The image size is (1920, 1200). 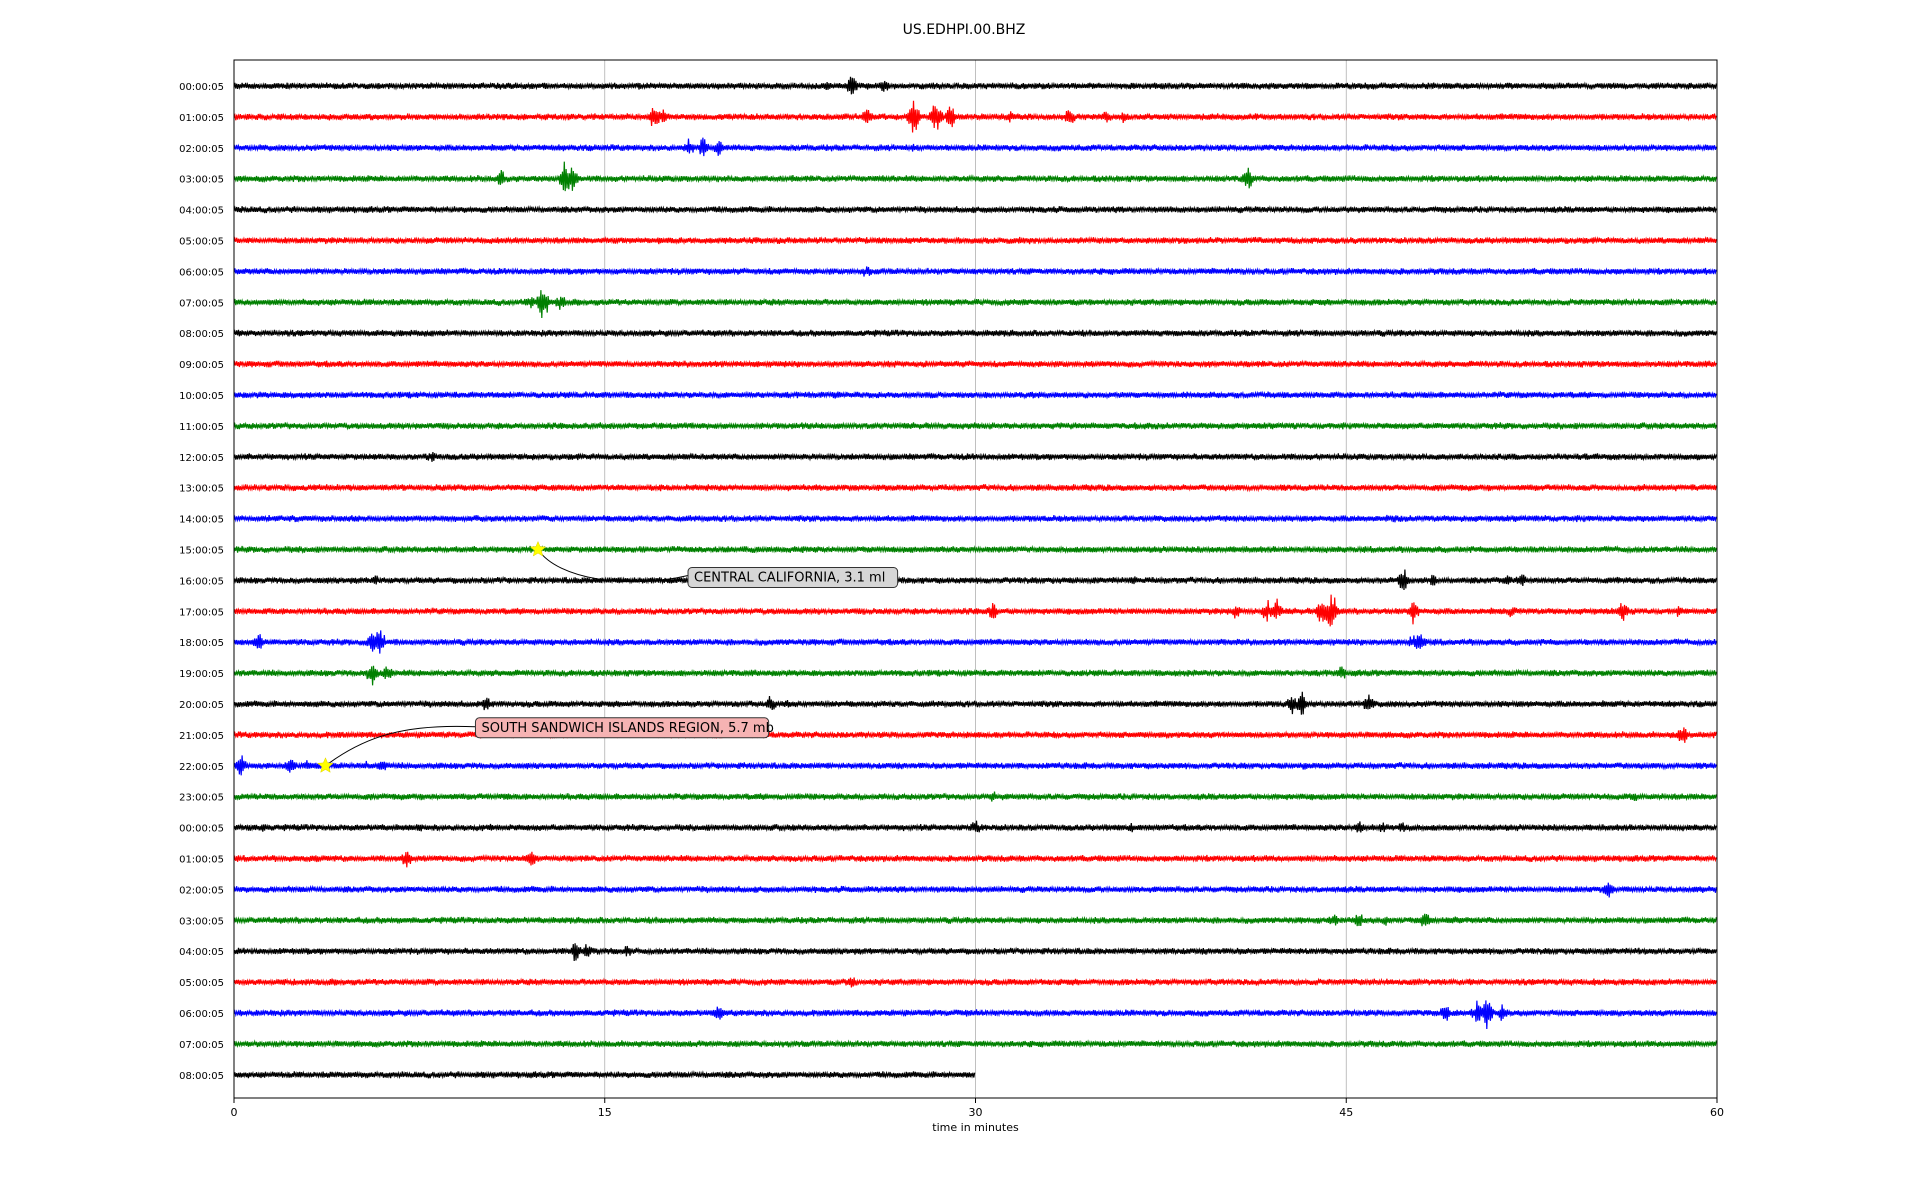 What do you see at coordinates (201, 798) in the screenshot?
I see `row-time-label: 23:00:05` at bounding box center [201, 798].